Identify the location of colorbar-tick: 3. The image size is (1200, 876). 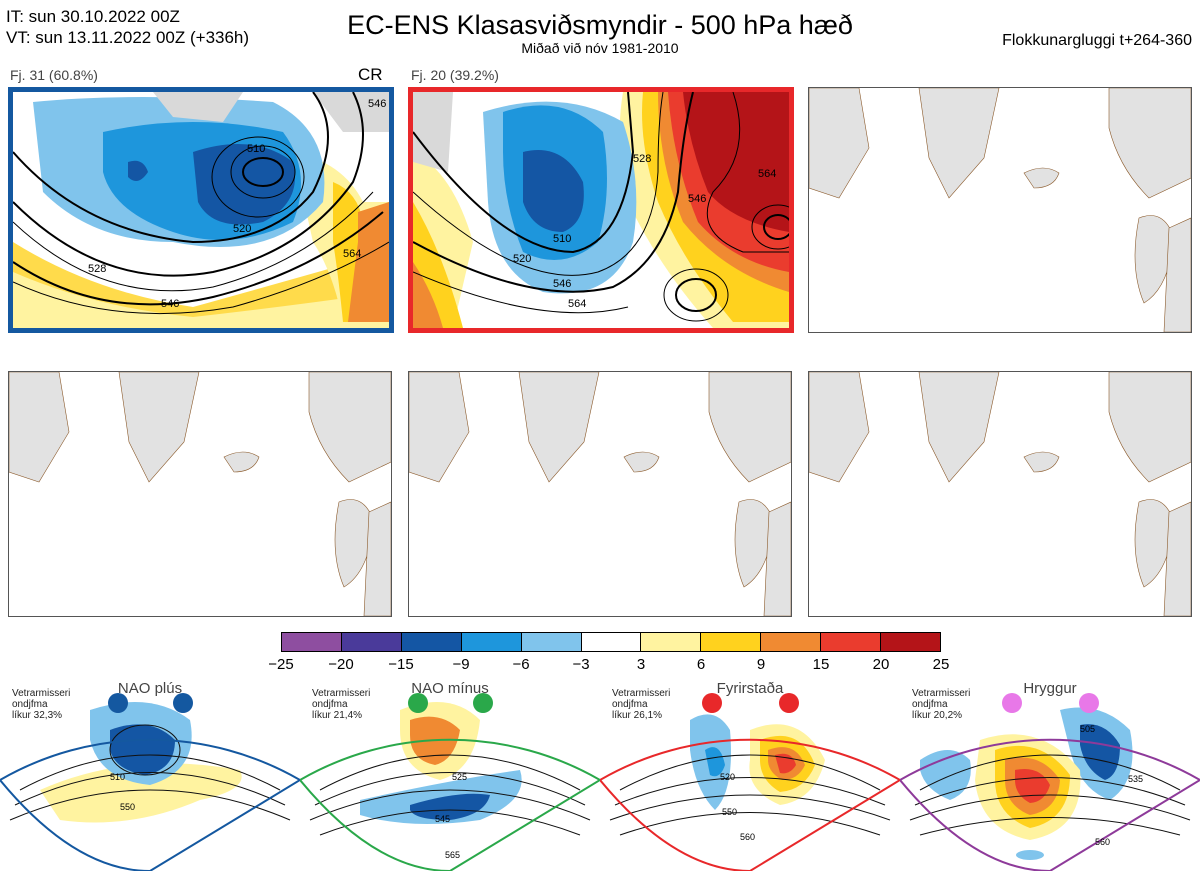
(641, 664).